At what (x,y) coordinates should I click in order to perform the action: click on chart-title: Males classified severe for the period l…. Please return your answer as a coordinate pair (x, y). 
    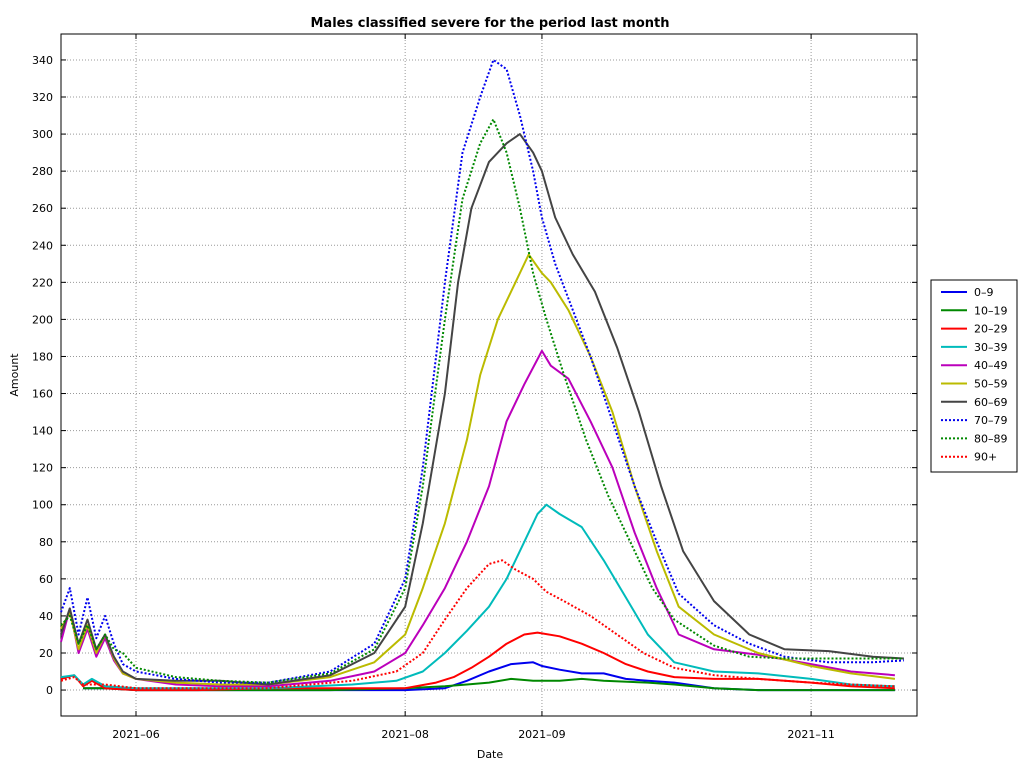
    Looking at the image, I should click on (490, 23).